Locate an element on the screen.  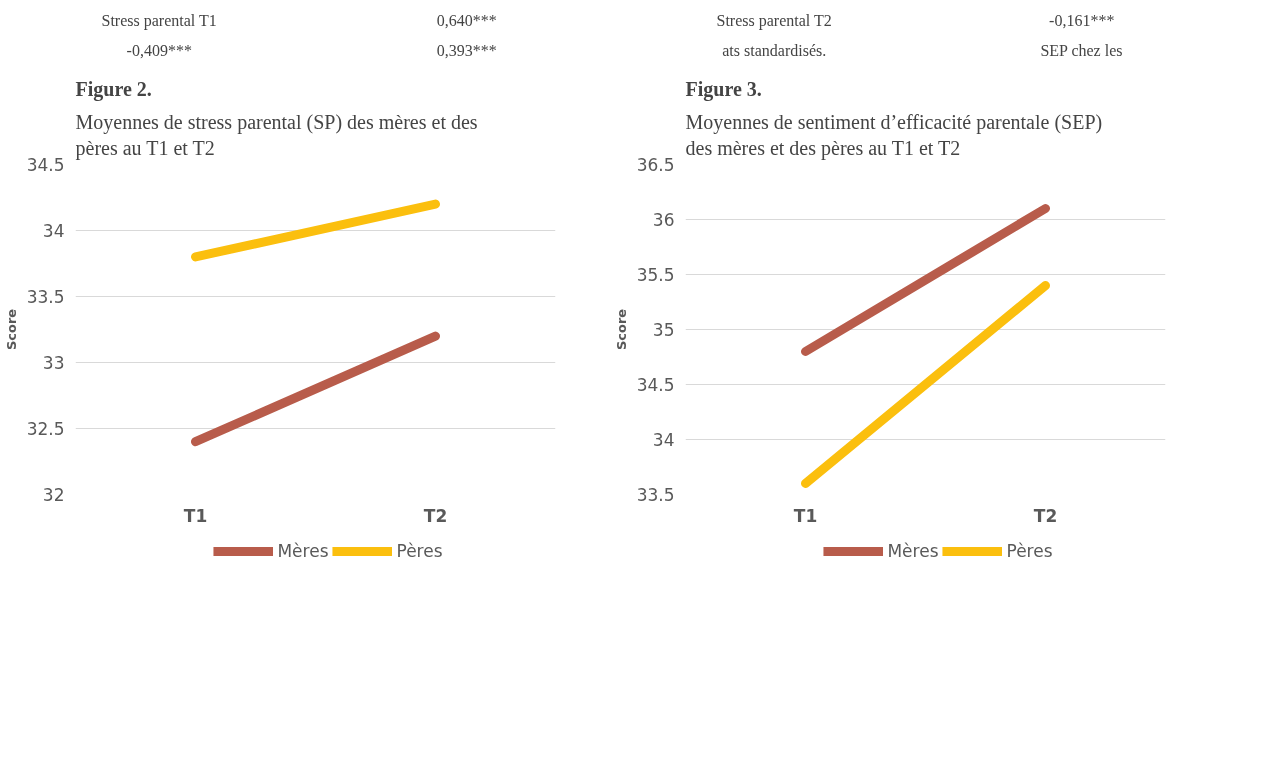
y-tick-label: 35.5 is located at coordinates (655, 275).